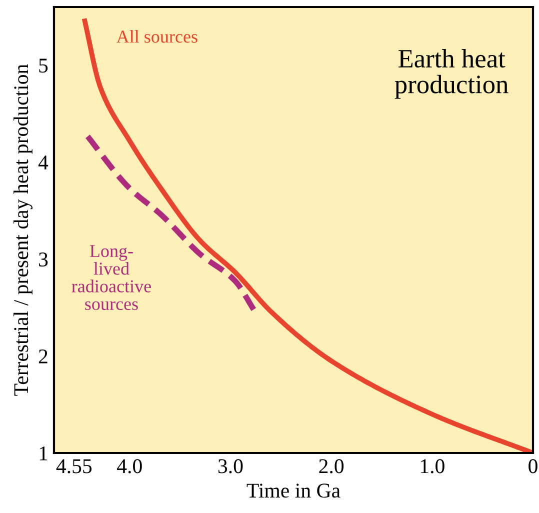 This screenshot has height=513, width=539. Describe the element at coordinates (43, 356) in the screenshot. I see `y-tick-label: 2` at that location.